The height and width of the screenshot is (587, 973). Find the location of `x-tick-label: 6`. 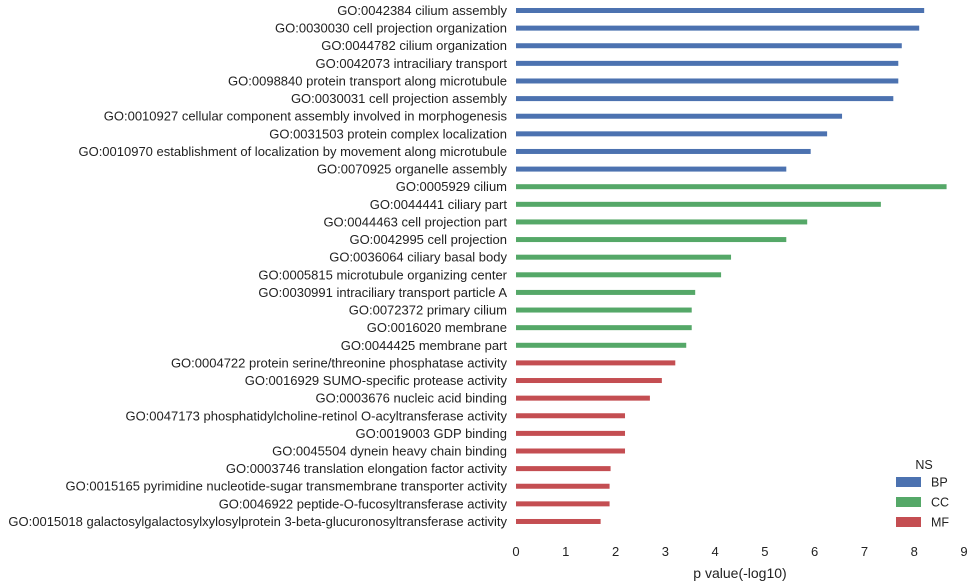

x-tick-label: 6 is located at coordinates (814, 551).